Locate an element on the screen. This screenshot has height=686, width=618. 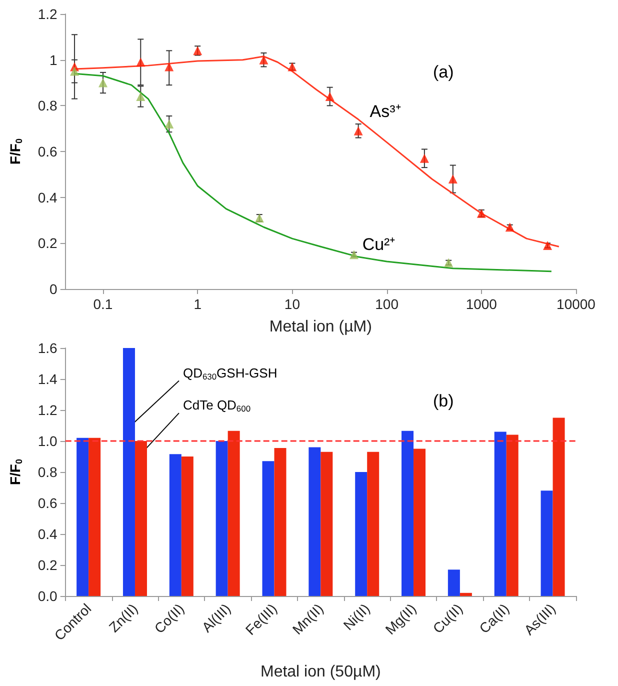
y-tick-label: 0.0 is located at coordinates (48, 596).